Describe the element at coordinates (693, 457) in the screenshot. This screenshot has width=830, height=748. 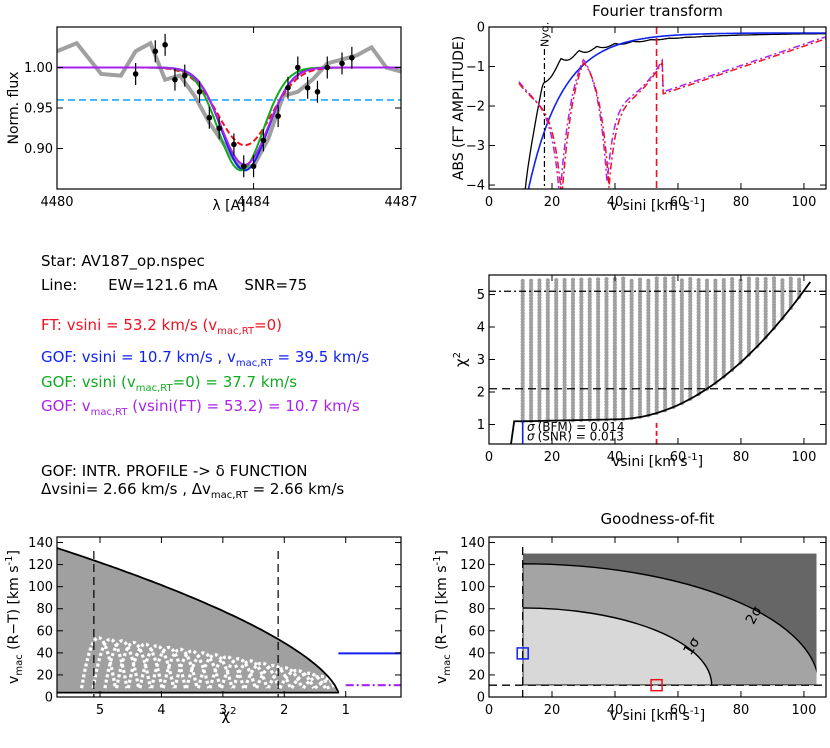
I see `x-axis-sup: -1` at that location.